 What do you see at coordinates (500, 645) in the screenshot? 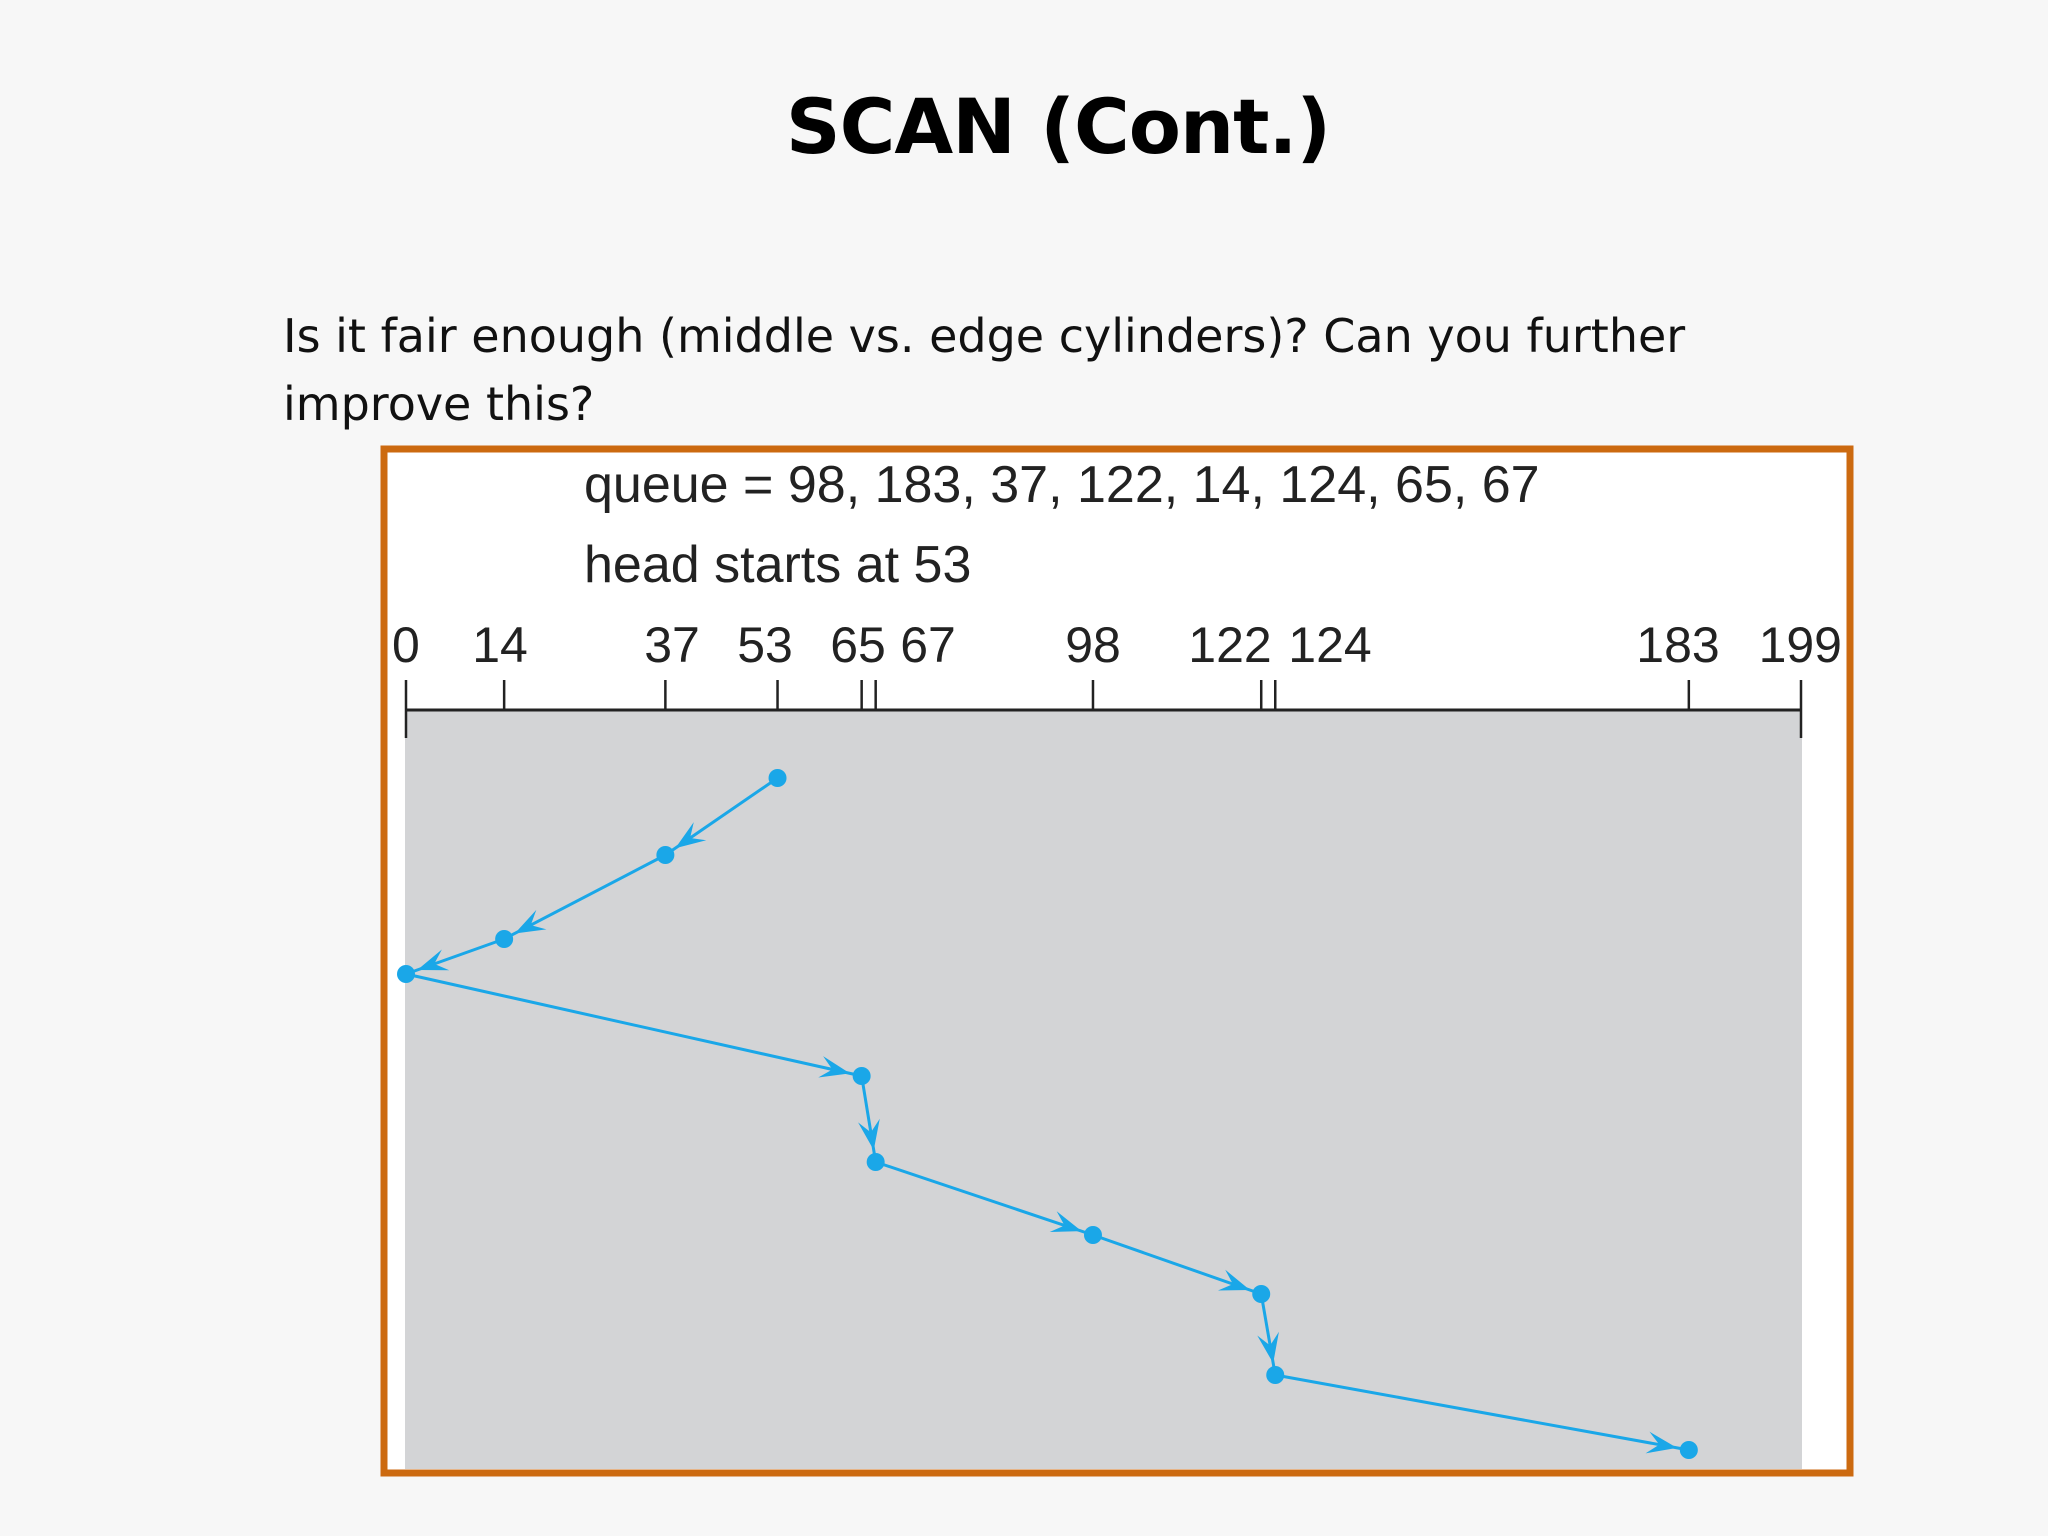
I see `tick-label-14: 14` at bounding box center [500, 645].